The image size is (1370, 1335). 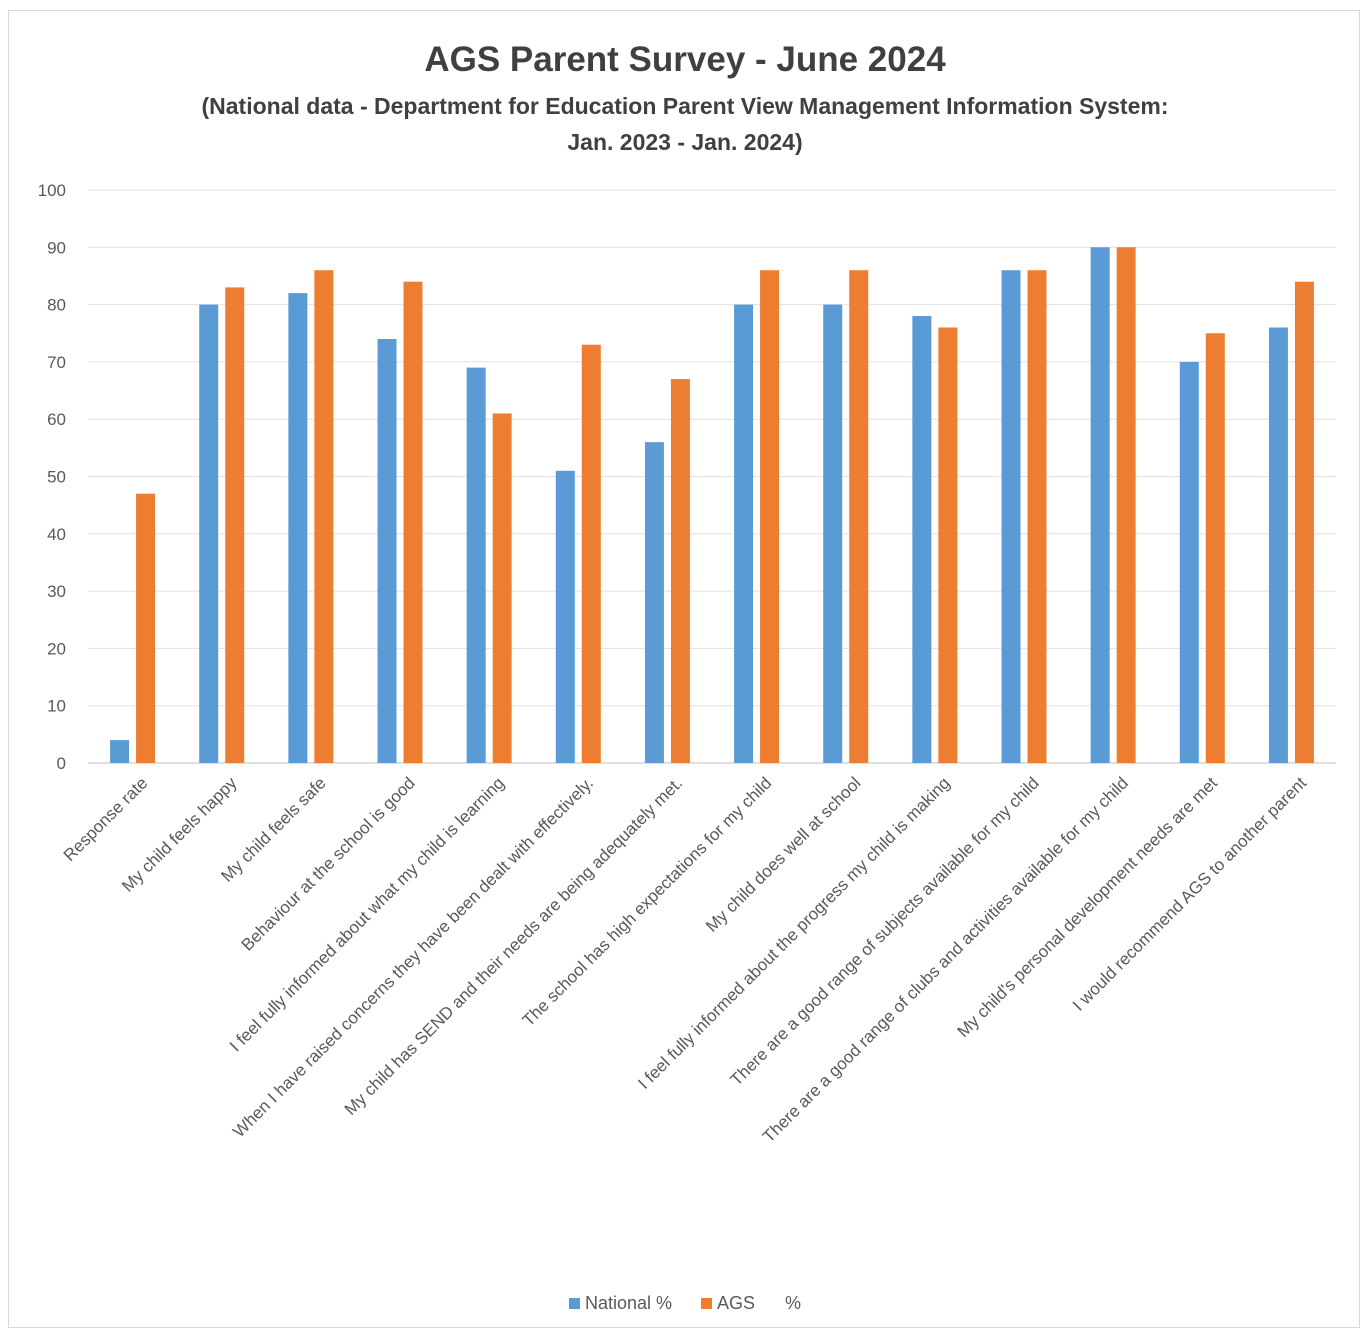 I want to click on legend-item-national: National %, so click(x=620, y=1303).